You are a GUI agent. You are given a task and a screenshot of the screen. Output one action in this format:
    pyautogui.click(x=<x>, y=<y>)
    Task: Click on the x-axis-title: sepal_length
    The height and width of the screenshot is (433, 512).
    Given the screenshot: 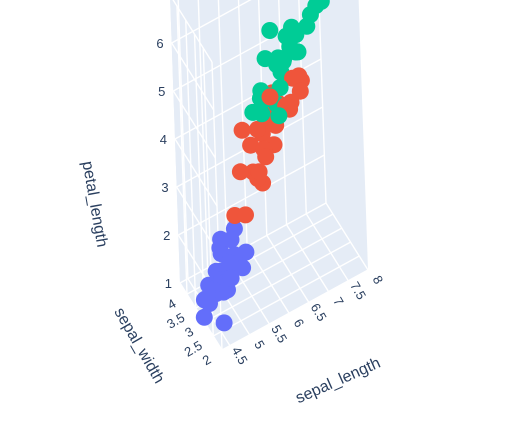 What is the action you would take?
    pyautogui.click(x=338, y=381)
    